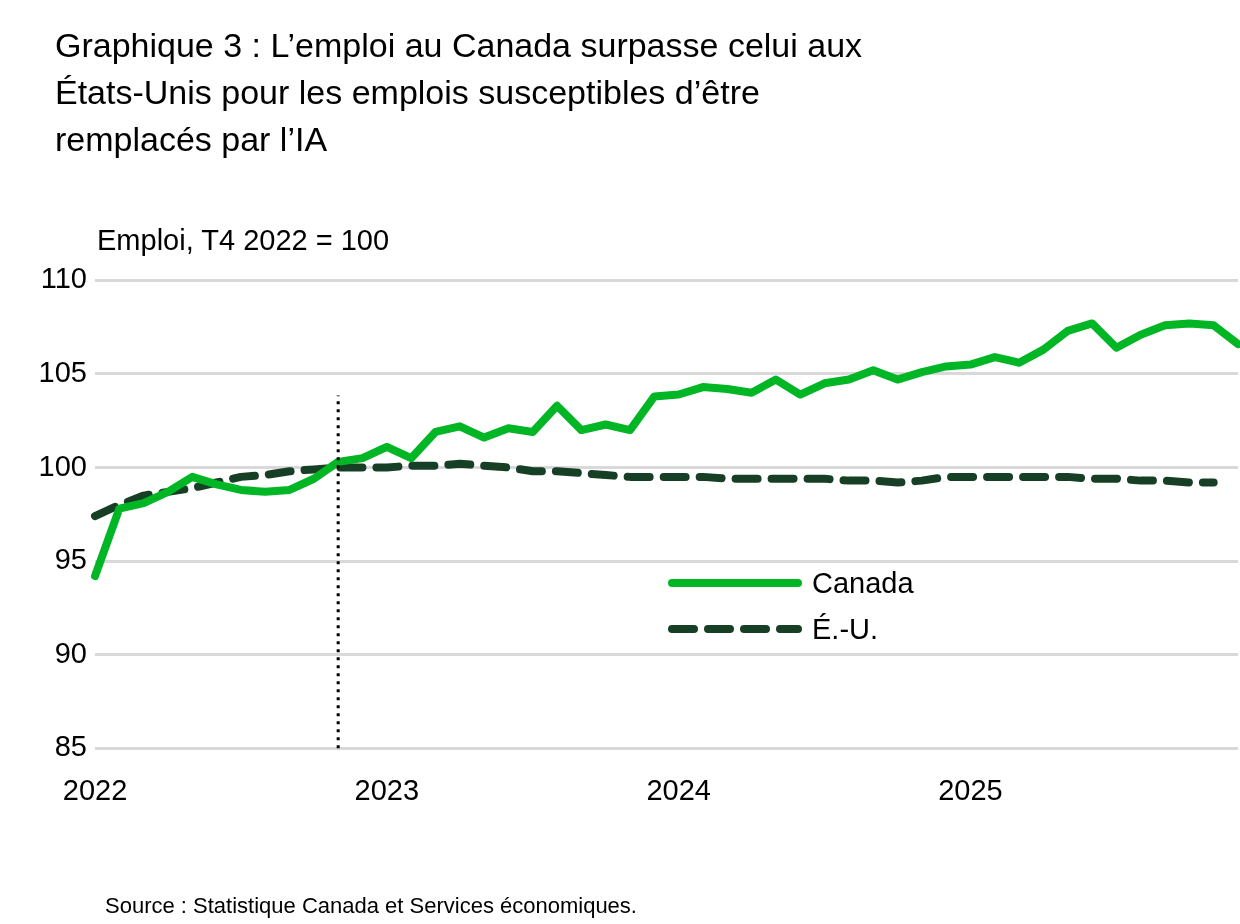 The width and height of the screenshot is (1240, 924). Describe the element at coordinates (63, 278) in the screenshot. I see `y-tick-label: 110` at that location.